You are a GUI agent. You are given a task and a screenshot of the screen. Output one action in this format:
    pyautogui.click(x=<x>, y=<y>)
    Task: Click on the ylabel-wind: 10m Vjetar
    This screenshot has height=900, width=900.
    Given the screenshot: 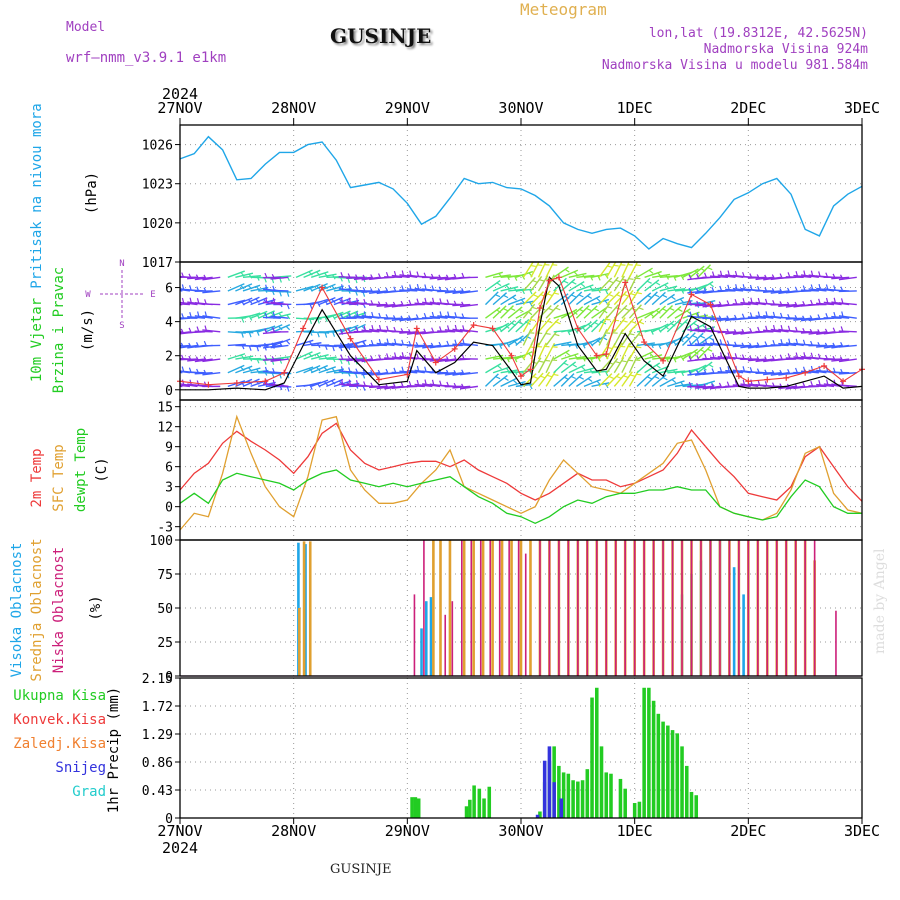 What is the action you would take?
    pyautogui.click(x=37, y=340)
    